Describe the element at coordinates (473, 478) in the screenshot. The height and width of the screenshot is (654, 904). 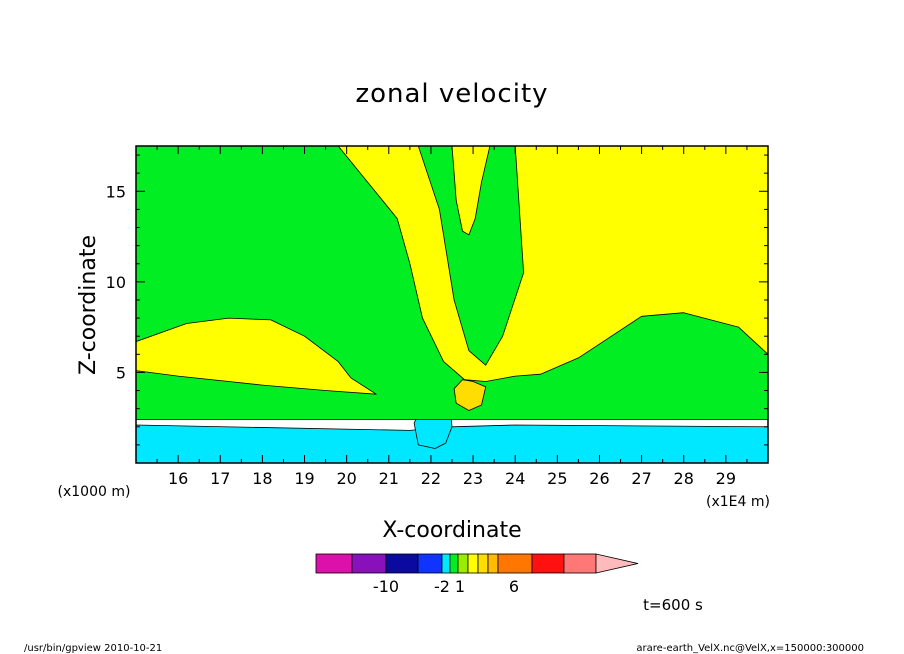
I see `x-tick-label: 23` at that location.